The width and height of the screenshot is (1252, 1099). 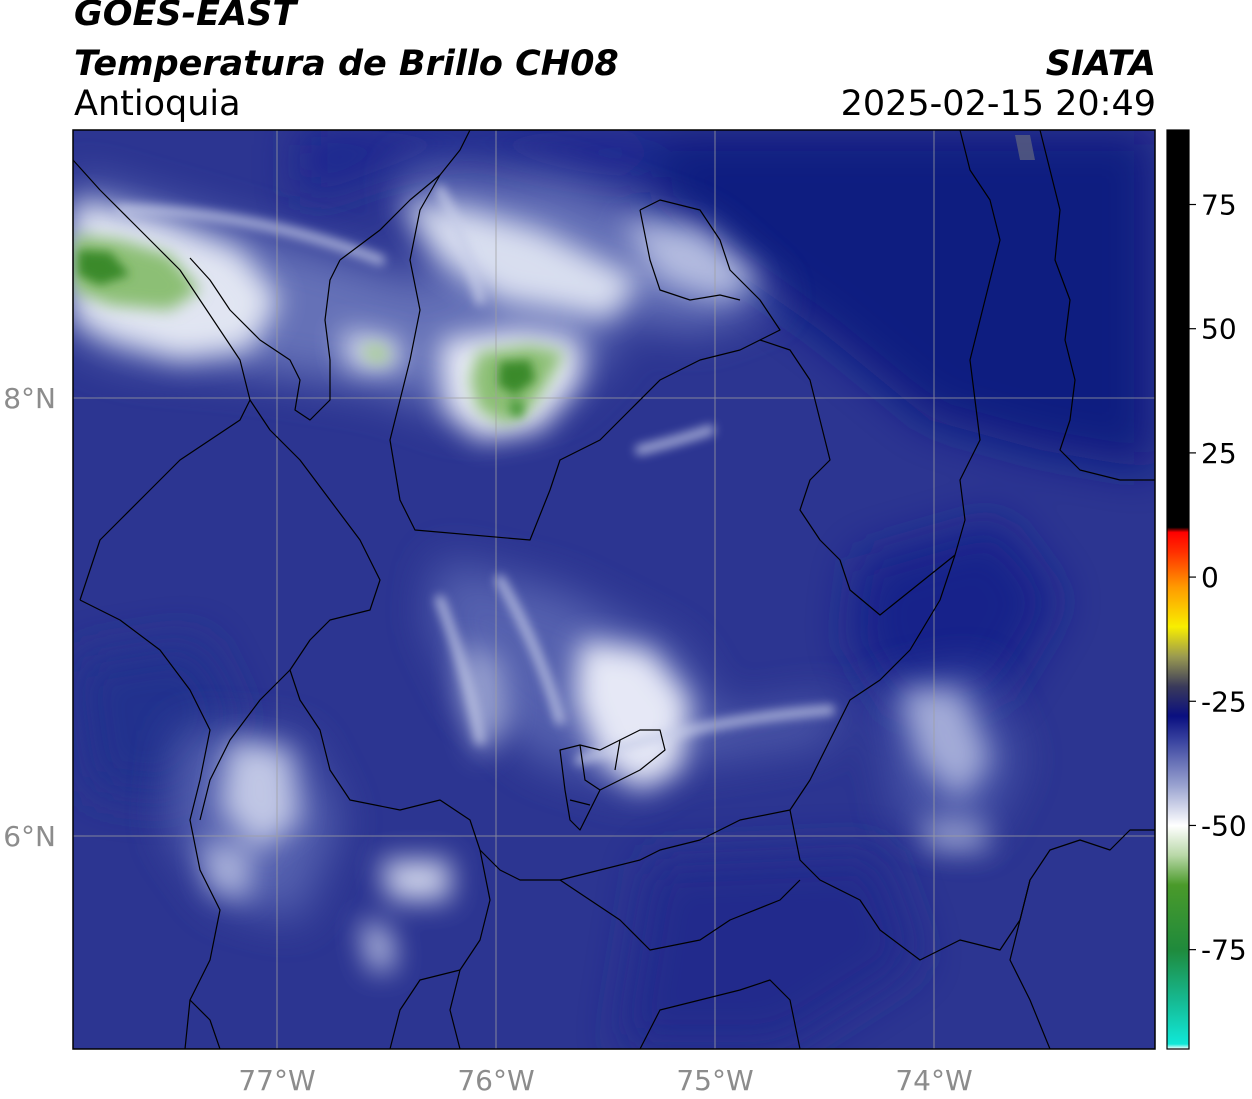 I want to click on metro-area, so click(x=612, y=780).